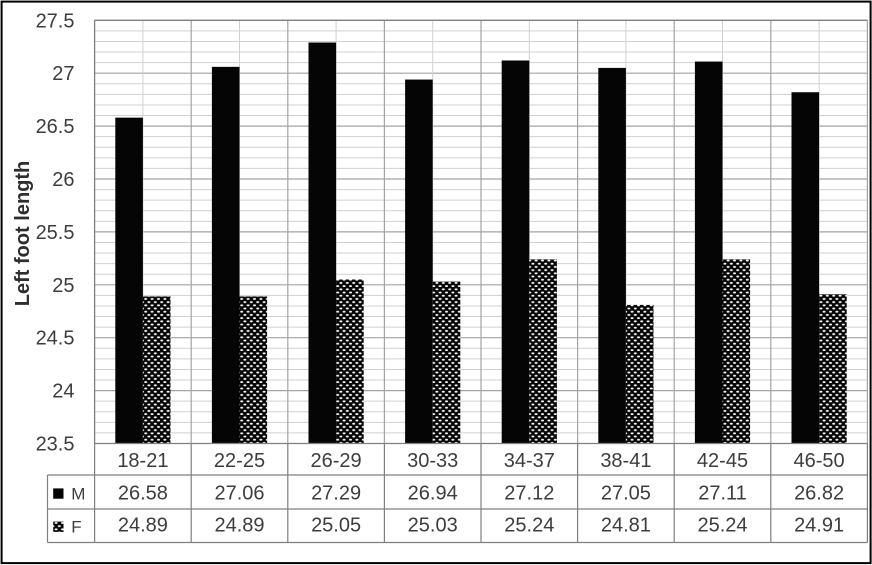 The height and width of the screenshot is (565, 872). Describe the element at coordinates (143, 494) in the screenshot. I see `svg-text: 26.58` at that location.